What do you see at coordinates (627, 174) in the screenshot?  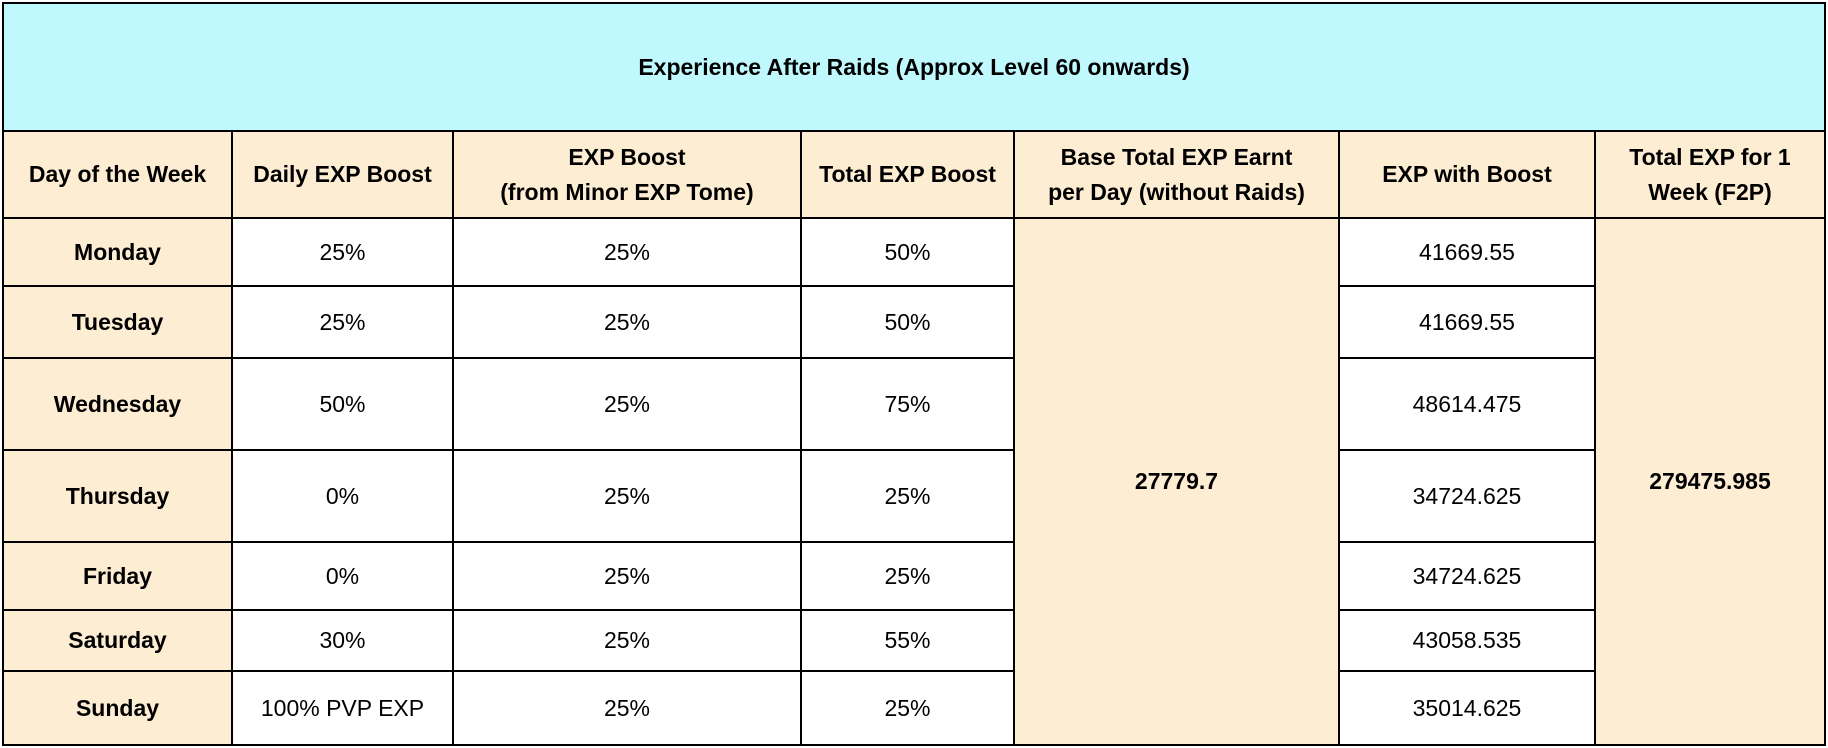 I see `header-tome-boost: EXP Boost (from Minor EXP Tome)` at bounding box center [627, 174].